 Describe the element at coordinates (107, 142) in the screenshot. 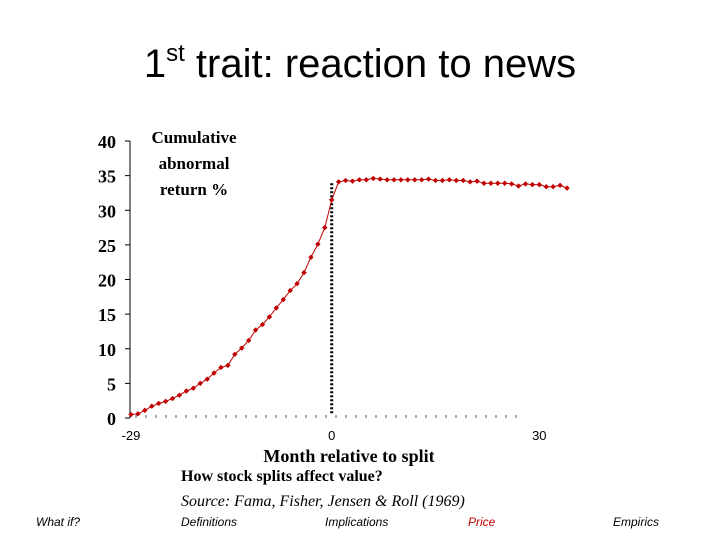

I see `y-tick-label: 40` at that location.